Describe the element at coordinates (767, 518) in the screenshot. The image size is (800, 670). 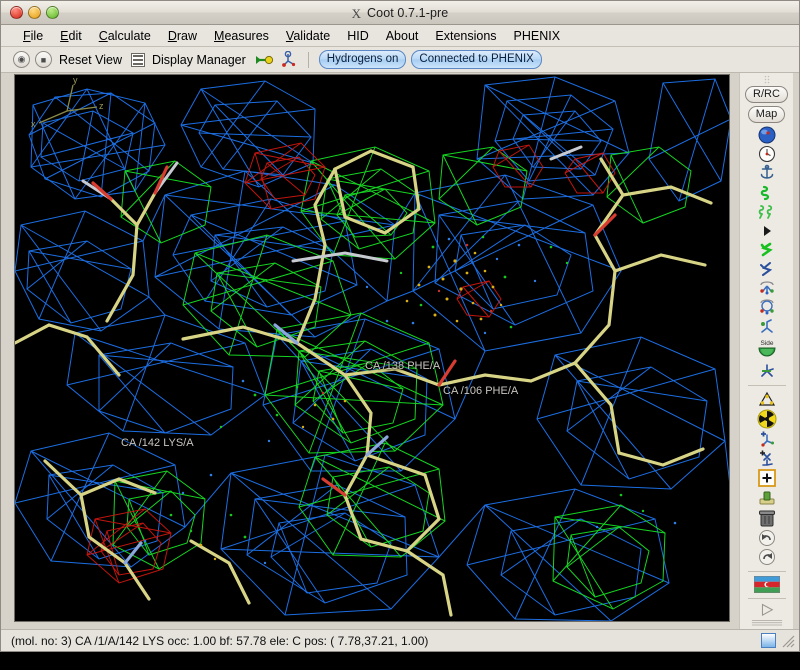
I see `delete-icon` at that location.